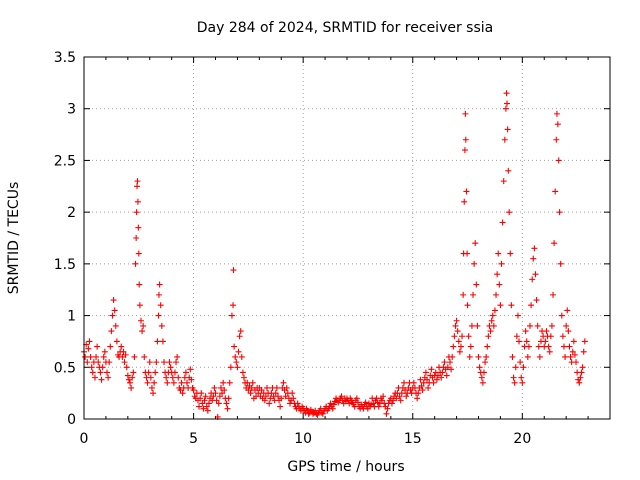 The width and height of the screenshot is (640, 480). What do you see at coordinates (303, 439) in the screenshot?
I see `x-tick-label: 10` at bounding box center [303, 439].